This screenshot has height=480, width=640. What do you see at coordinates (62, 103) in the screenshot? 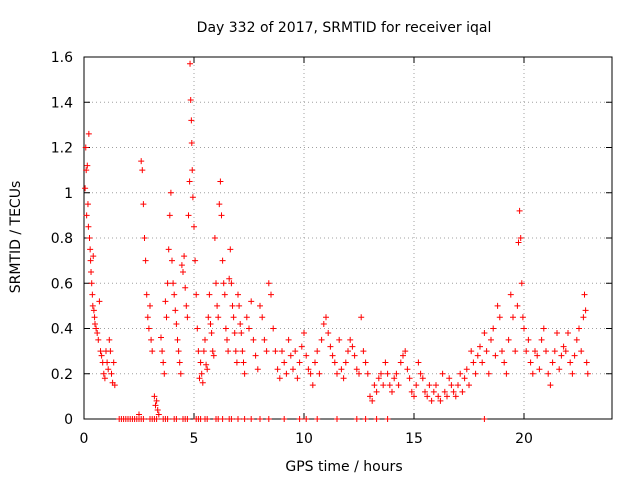
I see `y-tick-label: 1.4` at bounding box center [62, 103].